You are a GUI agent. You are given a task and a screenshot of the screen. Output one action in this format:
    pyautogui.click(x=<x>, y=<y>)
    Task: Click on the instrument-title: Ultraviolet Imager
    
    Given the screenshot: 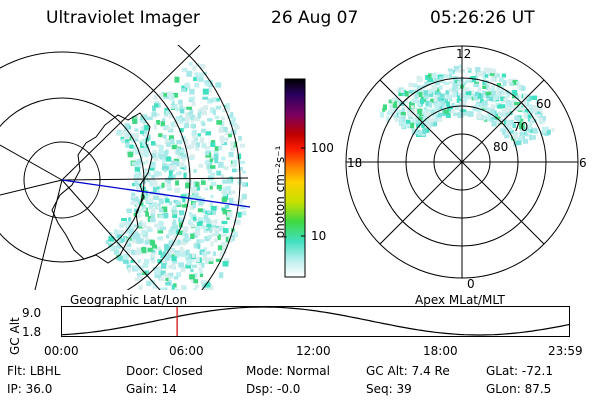 What is the action you would take?
    pyautogui.click(x=123, y=18)
    